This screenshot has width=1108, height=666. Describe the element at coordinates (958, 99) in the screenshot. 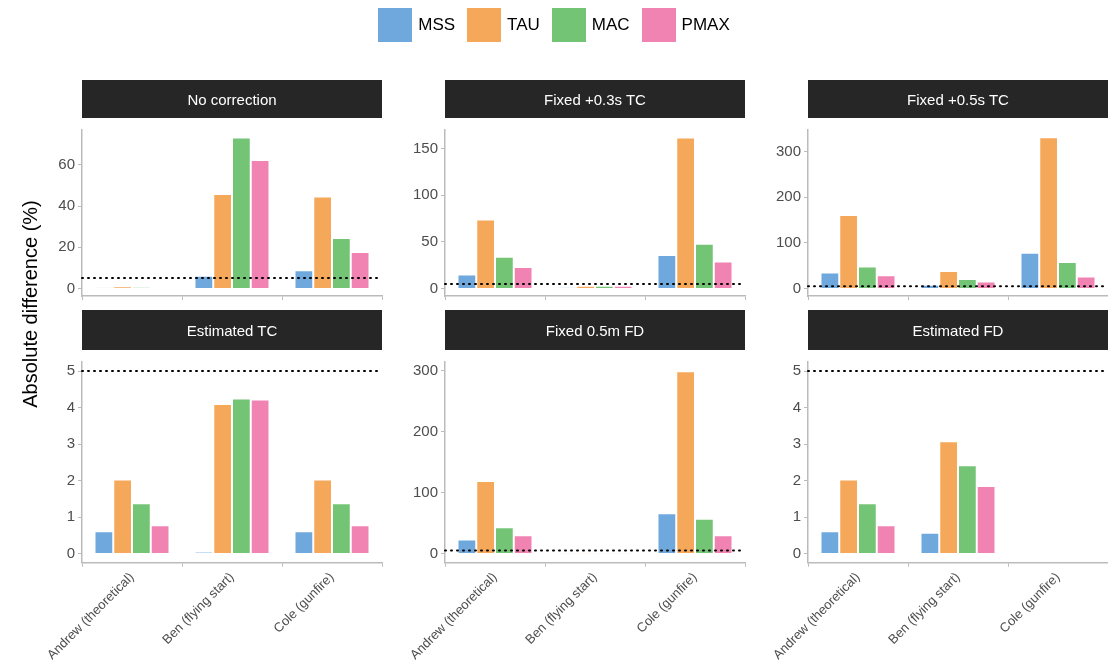

I see `chart-title: Fixed +0.5s TC` at that location.